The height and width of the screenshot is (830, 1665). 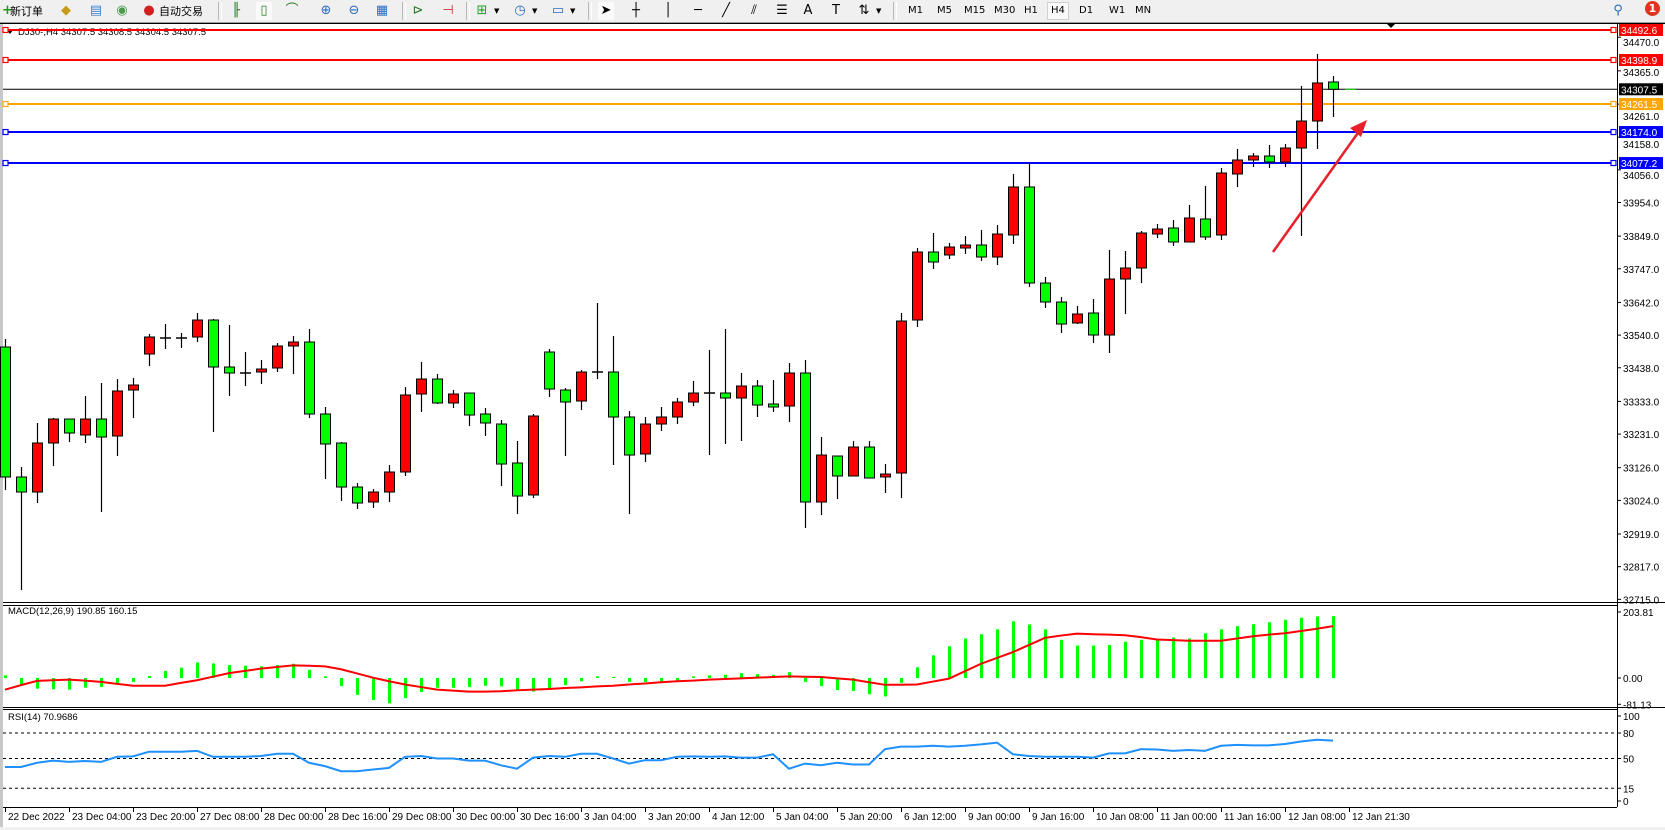 What do you see at coordinates (1189, 817) in the screenshot?
I see `time-label: 11 Jan 00:00` at bounding box center [1189, 817].